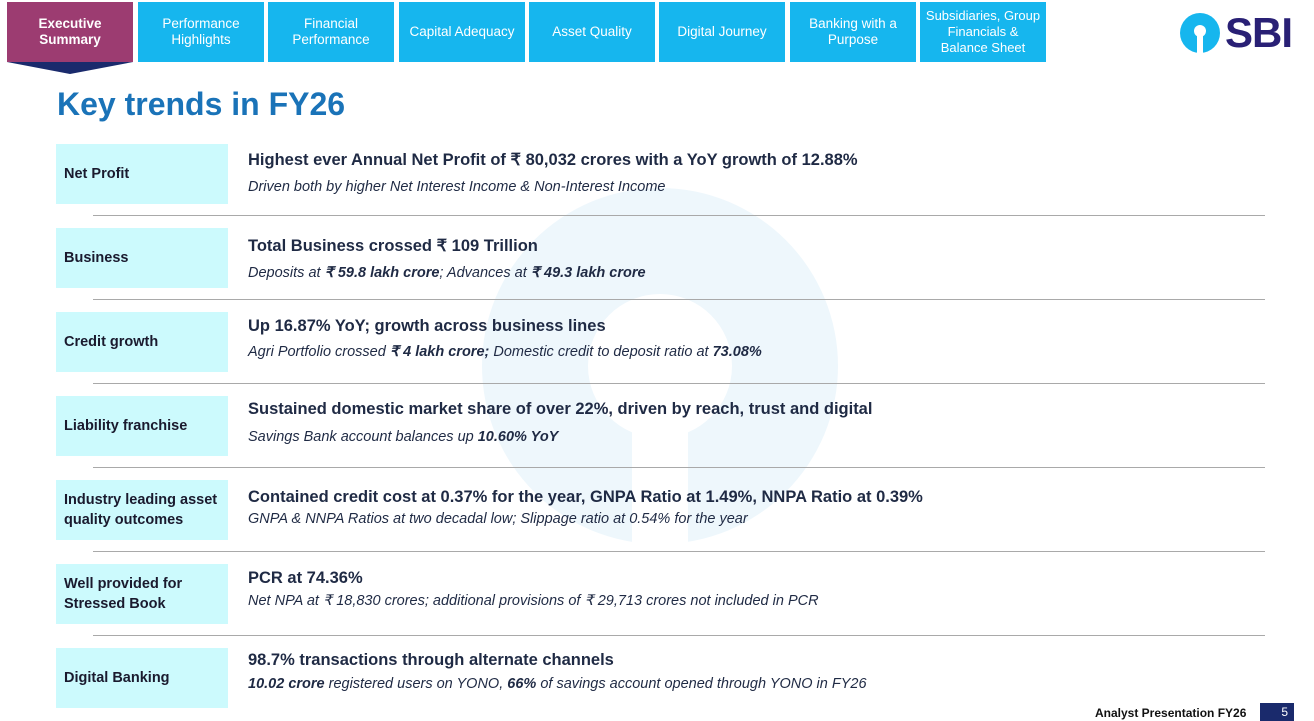 This screenshot has height=721, width=1314. What do you see at coordinates (363, 437) in the screenshot?
I see `detail-text: Savings Bank account balances up` at bounding box center [363, 437].